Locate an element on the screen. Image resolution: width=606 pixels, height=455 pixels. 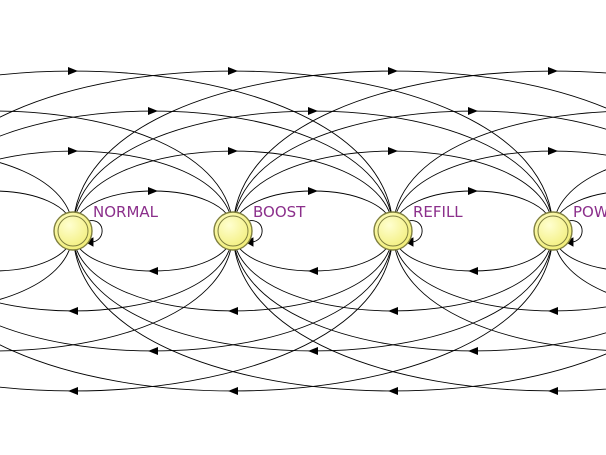
state-power: POW is located at coordinates (569, 227).